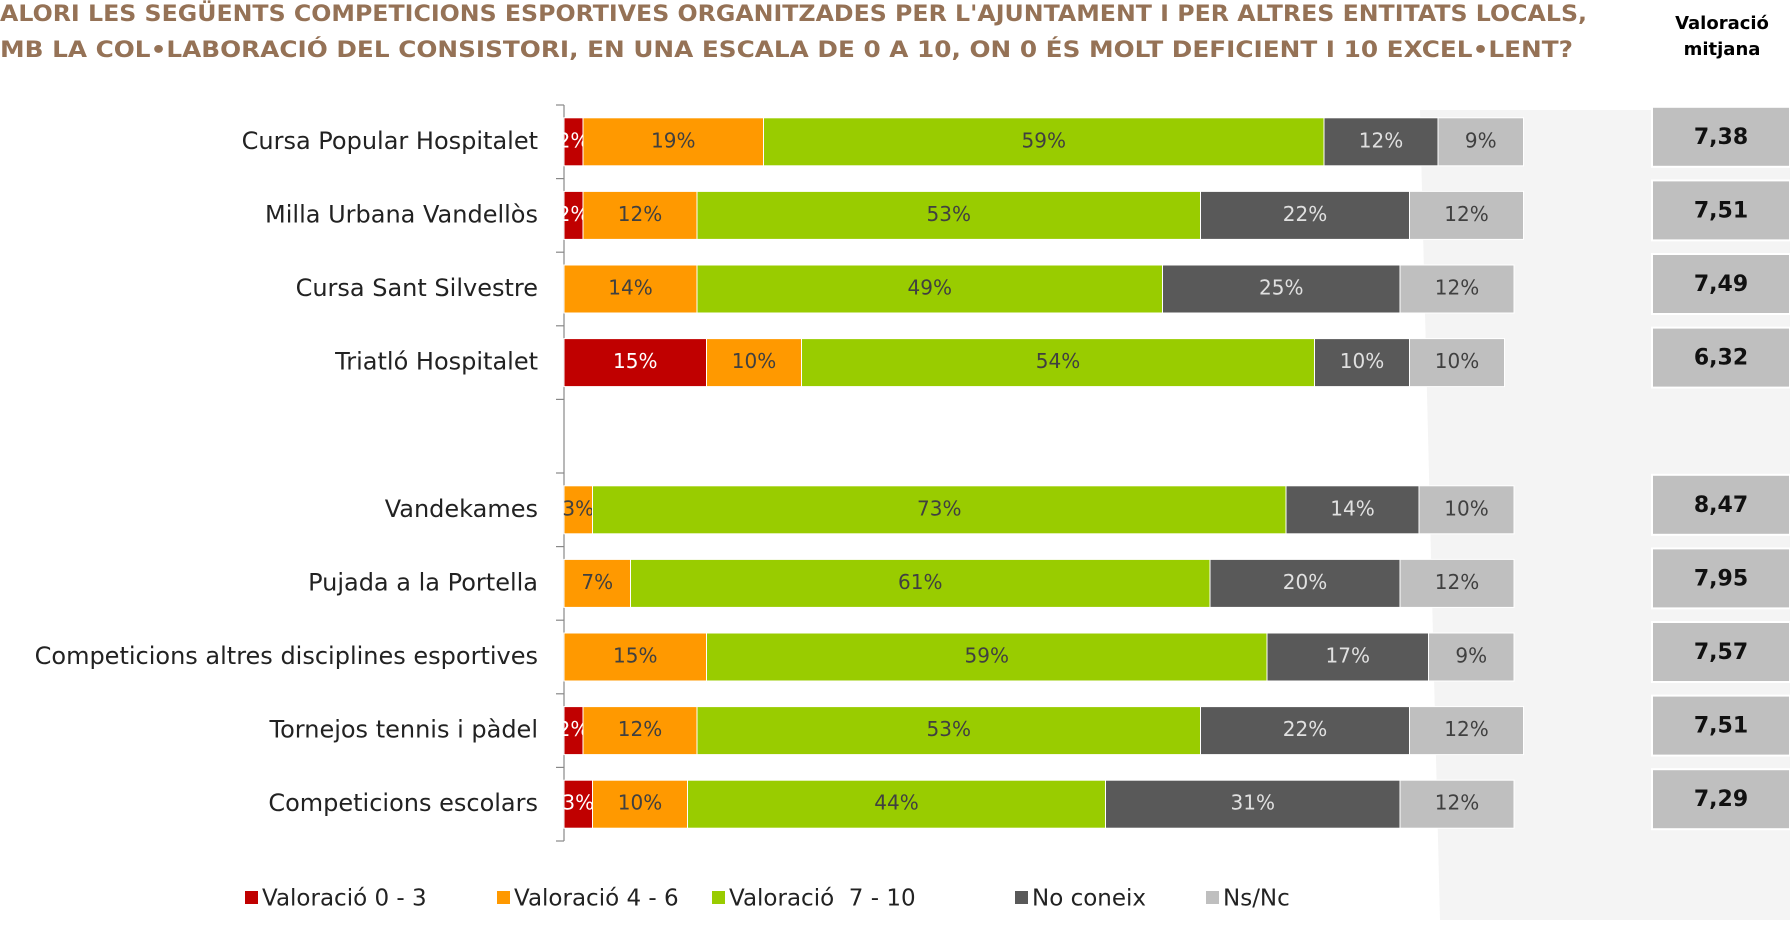 The height and width of the screenshot is (944, 1790). I want to click on average-label: 7,51, so click(1721, 726).